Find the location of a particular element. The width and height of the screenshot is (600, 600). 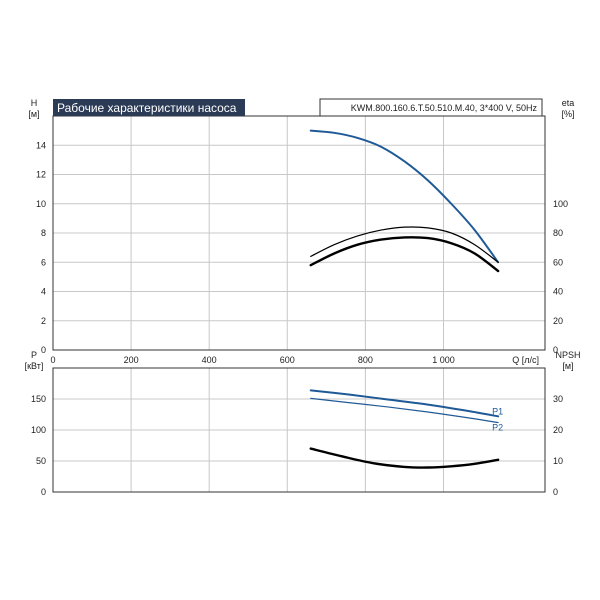

x-tick-label: 200 is located at coordinates (131, 360).